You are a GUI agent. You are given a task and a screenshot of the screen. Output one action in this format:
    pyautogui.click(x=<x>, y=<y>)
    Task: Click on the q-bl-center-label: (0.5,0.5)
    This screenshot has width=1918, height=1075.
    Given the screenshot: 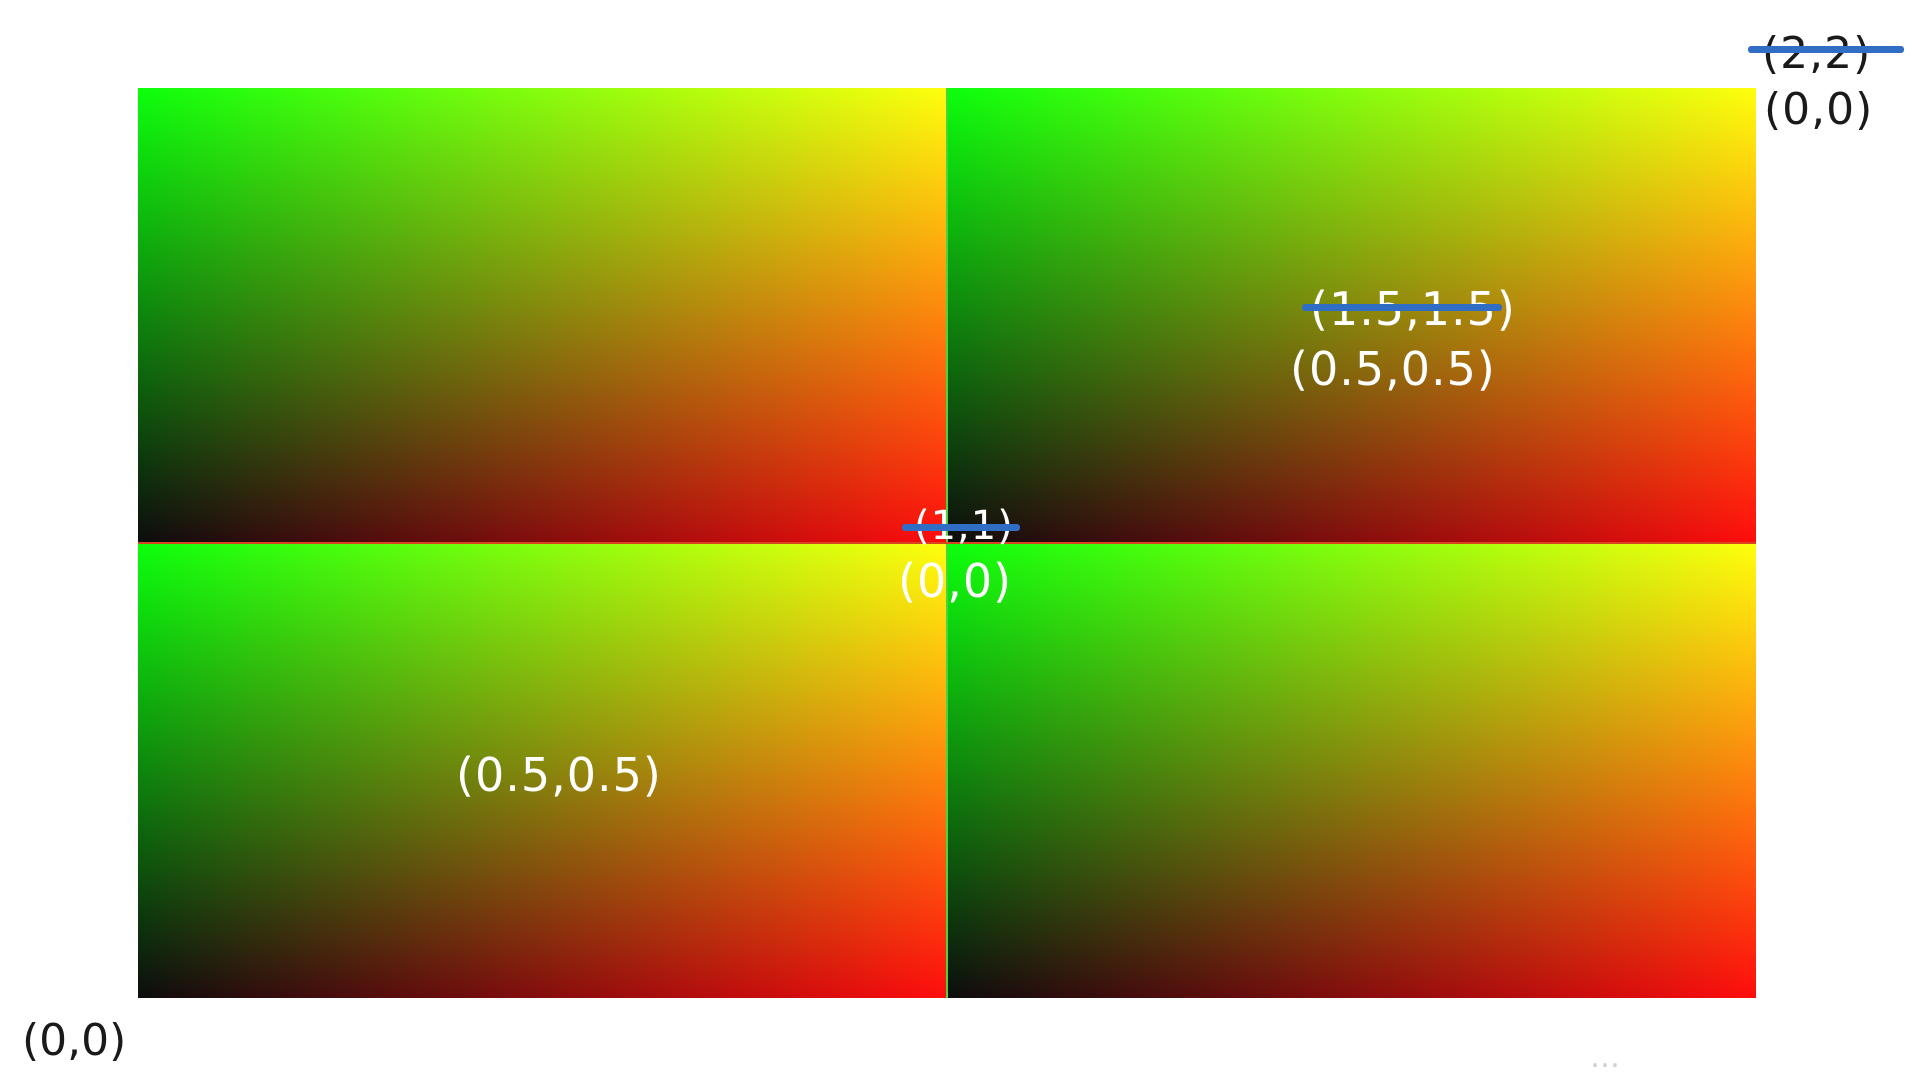 What is the action you would take?
    pyautogui.click(x=559, y=775)
    